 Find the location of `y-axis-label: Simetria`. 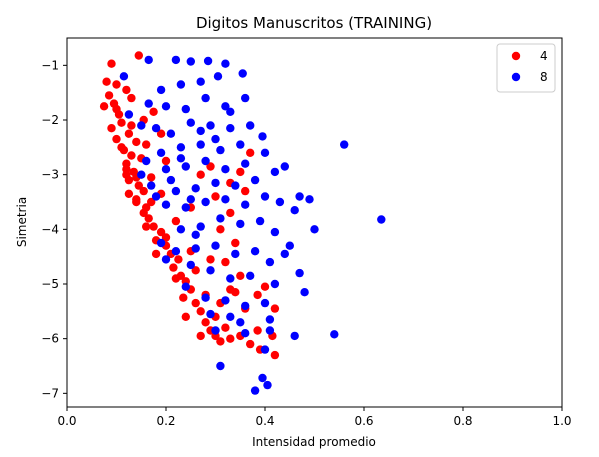

y-axis-label: Simetria is located at coordinates (22, 222).